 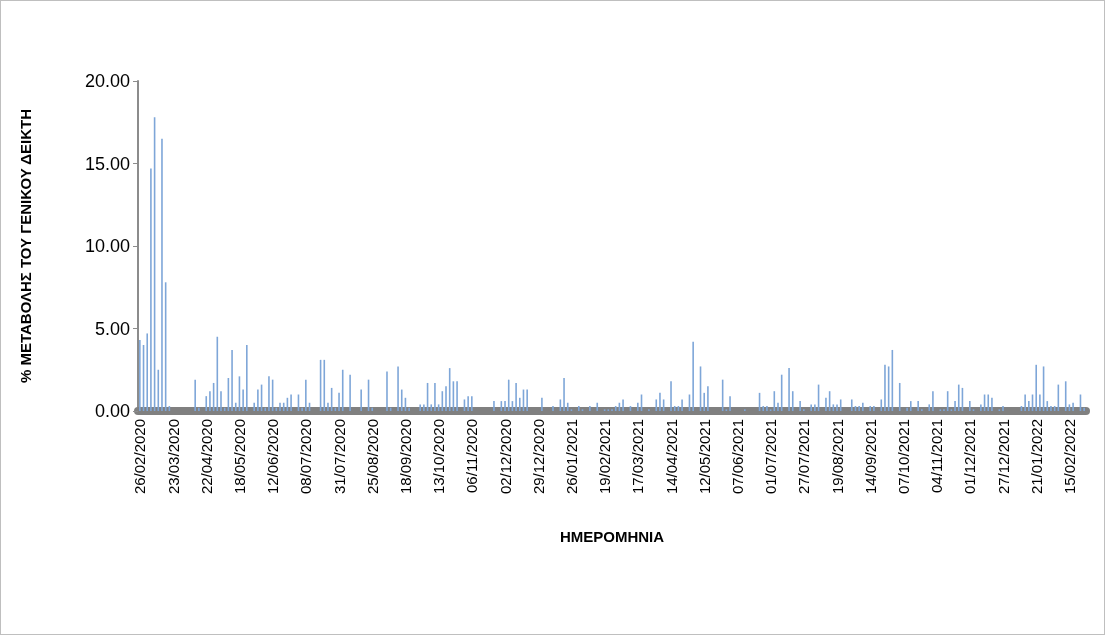 I want to click on x-tick-label: 06/11/2020, so click(x=472, y=456).